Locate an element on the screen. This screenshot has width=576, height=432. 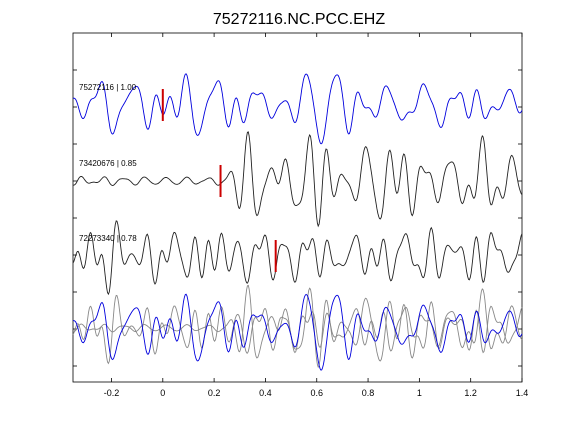
pick-markers is located at coordinates (219, 180).